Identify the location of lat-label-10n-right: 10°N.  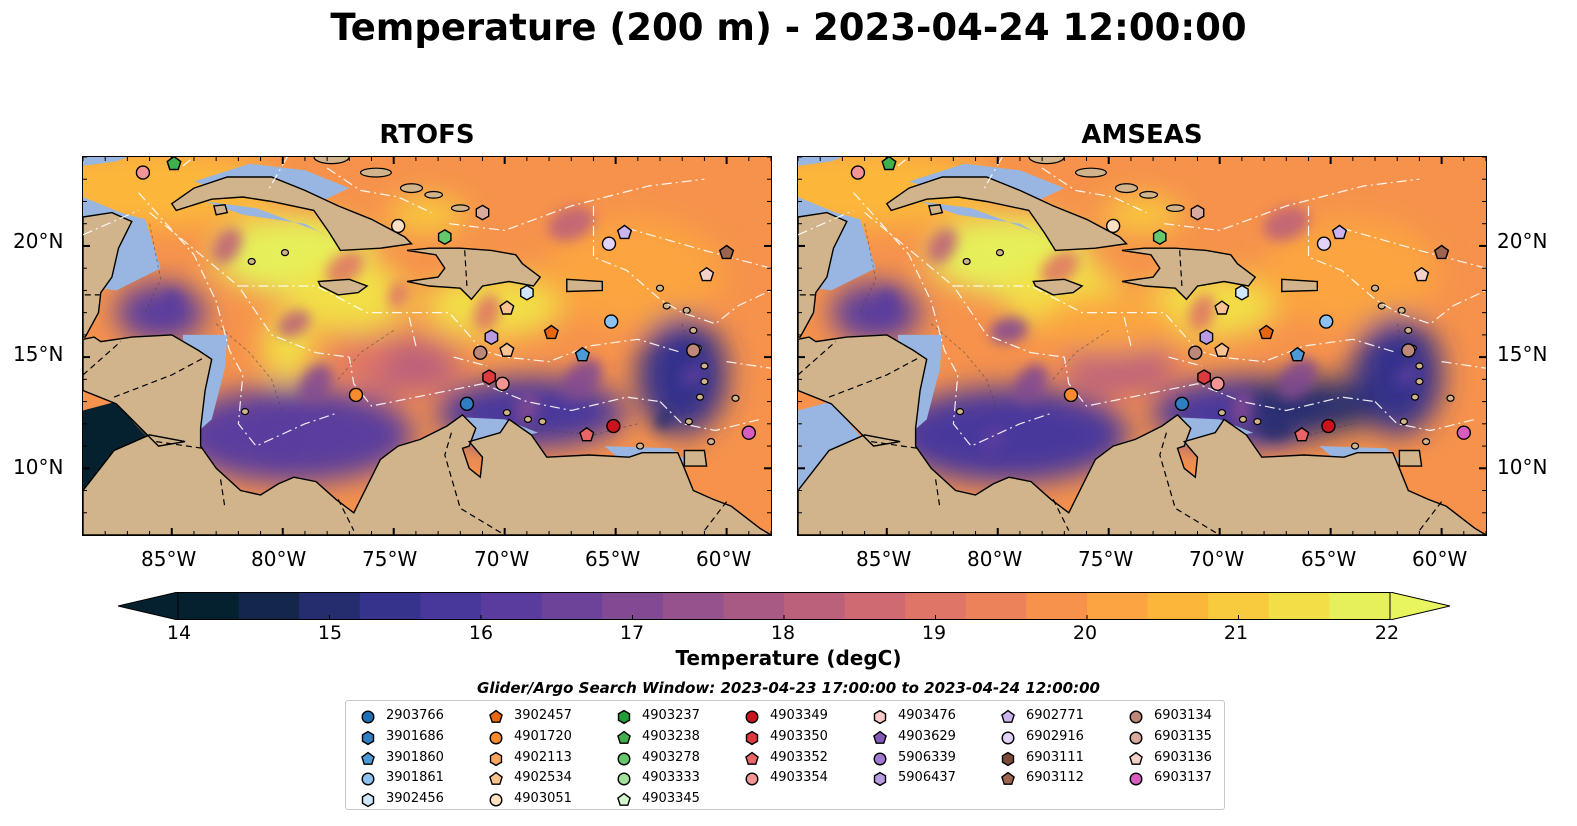
(1522, 467).